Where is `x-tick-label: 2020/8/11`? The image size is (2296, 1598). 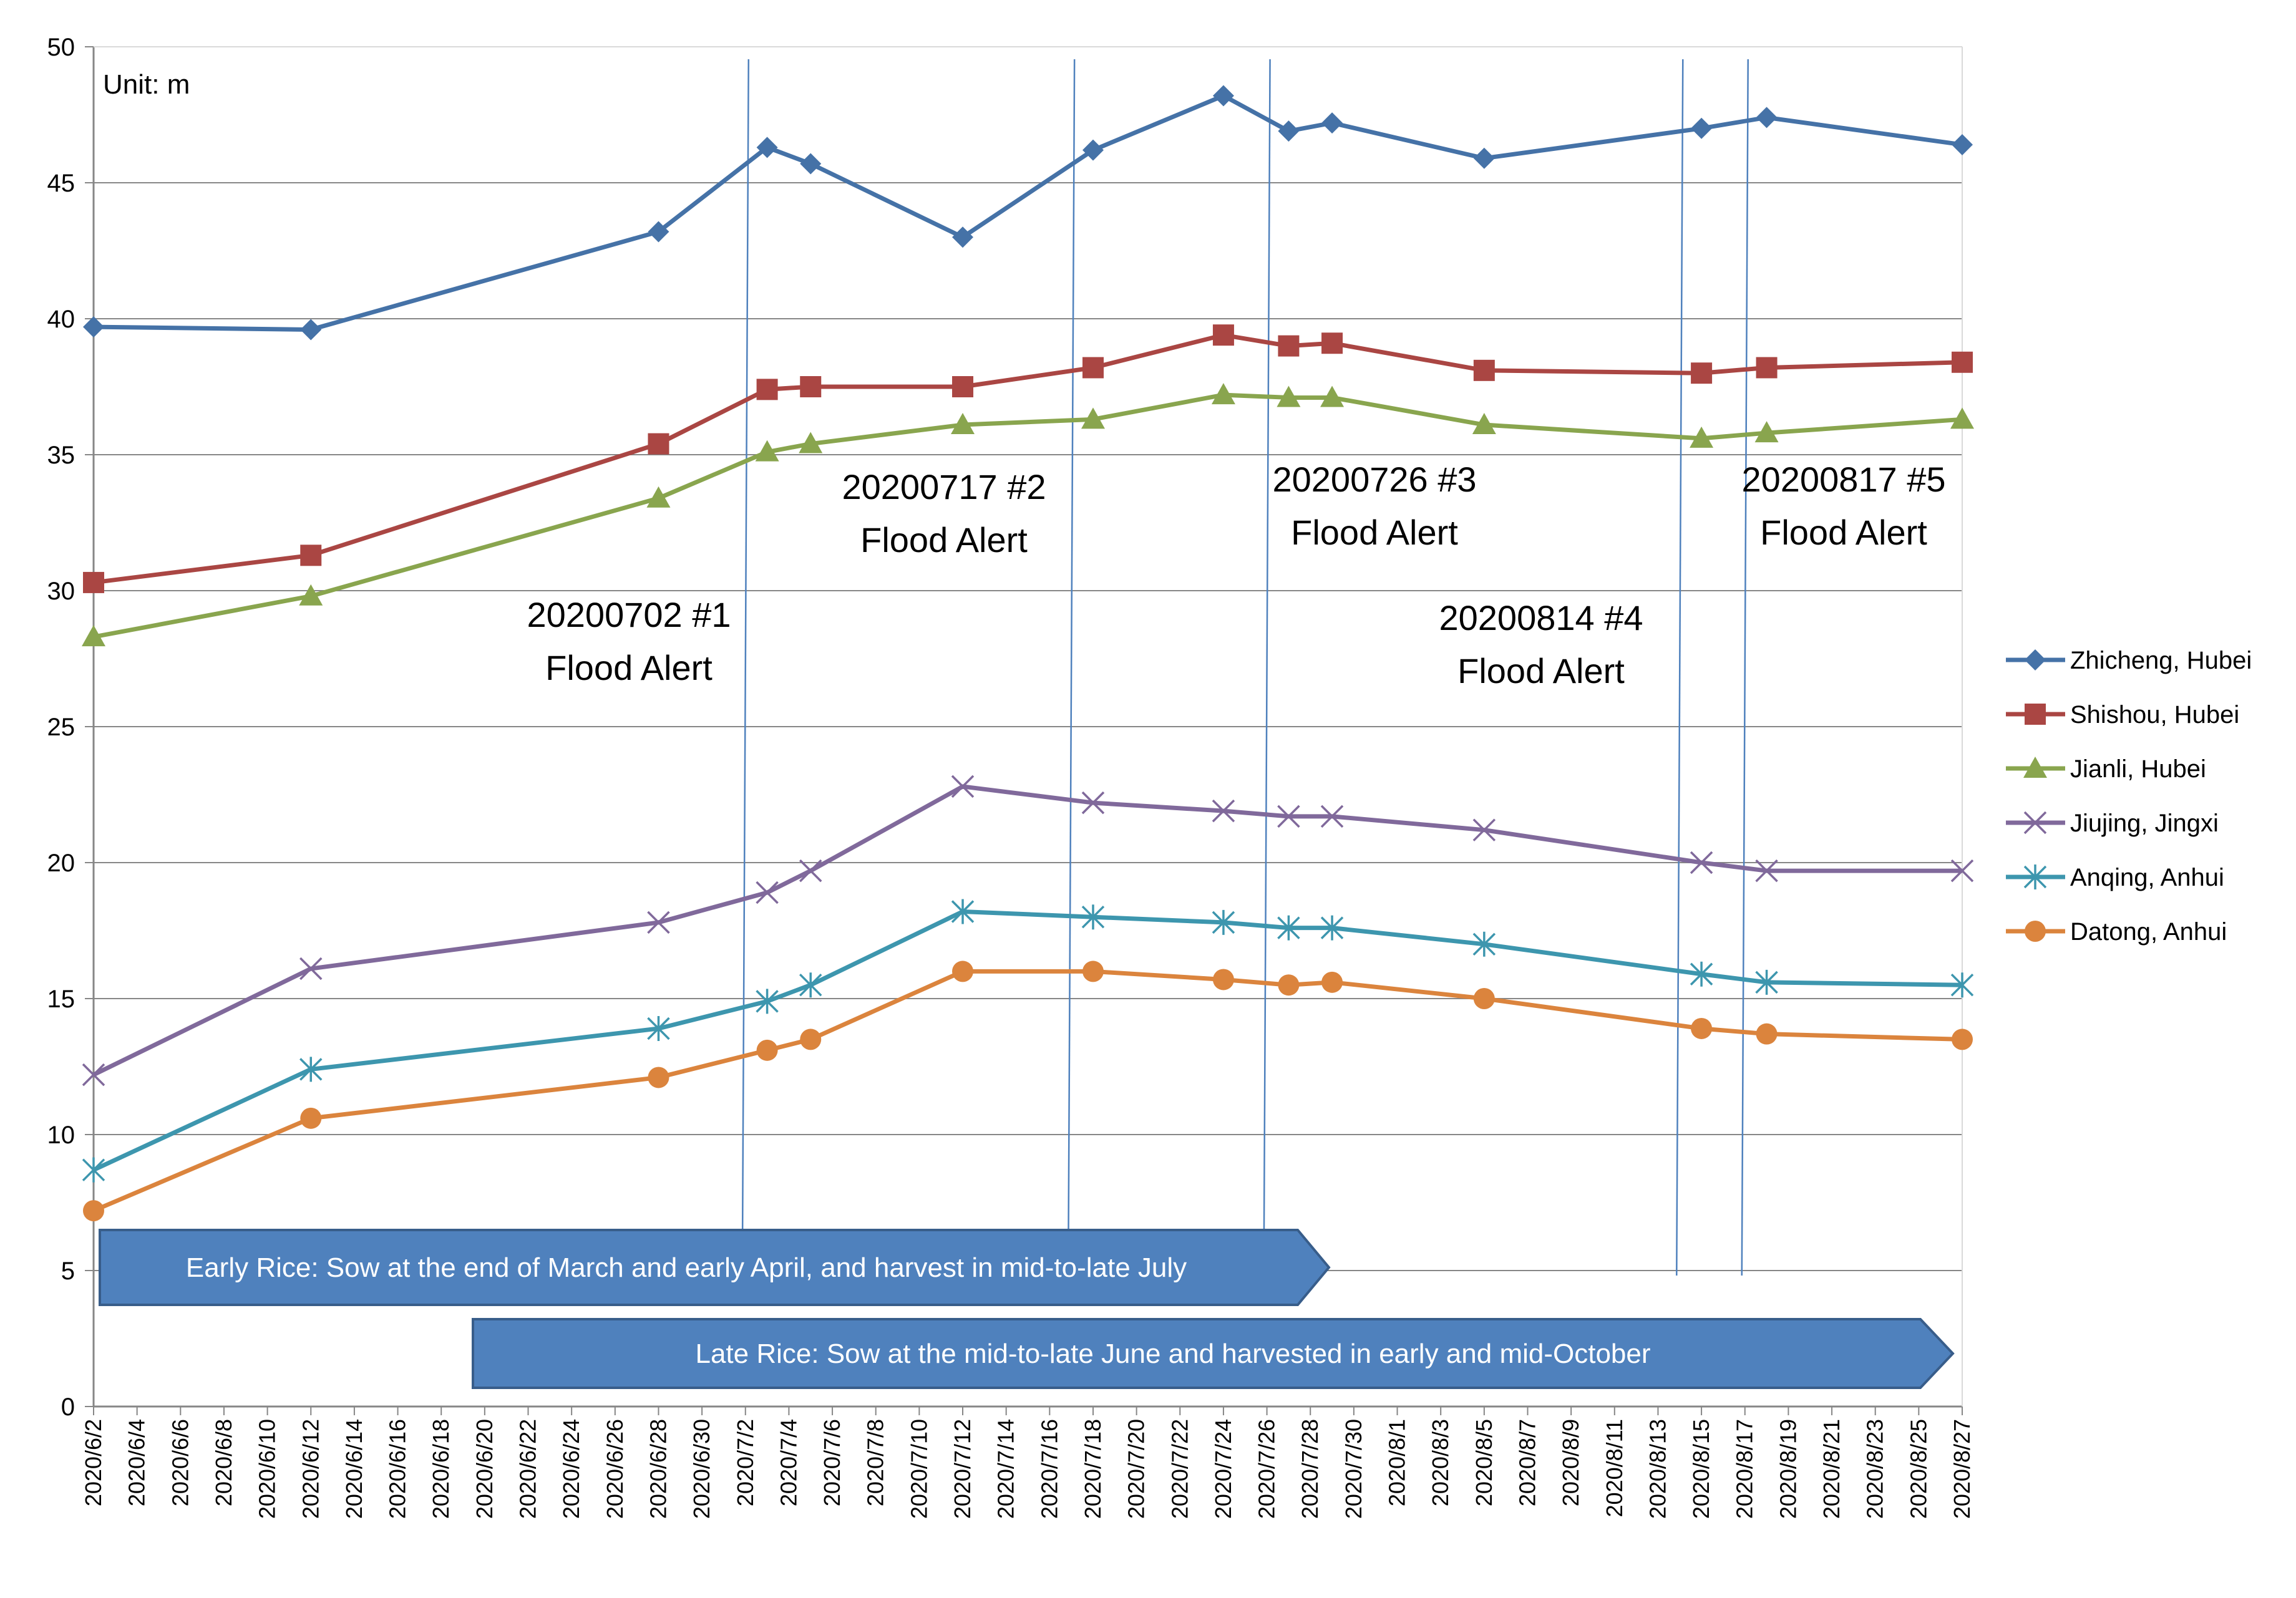 x-tick-label: 2020/8/11 is located at coordinates (1614, 1468).